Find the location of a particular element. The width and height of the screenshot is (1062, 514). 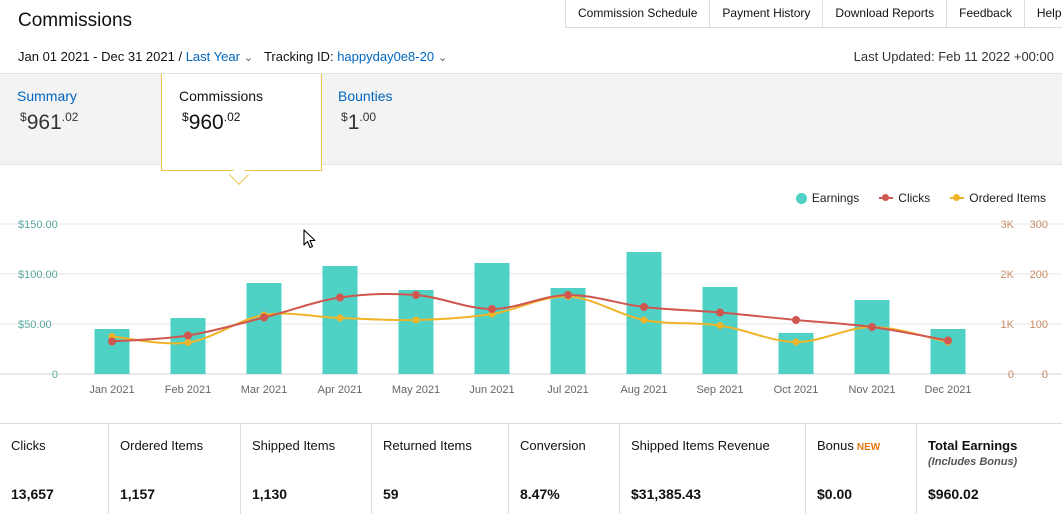

x-tick-label: Dec 2021 is located at coordinates (947, 390).